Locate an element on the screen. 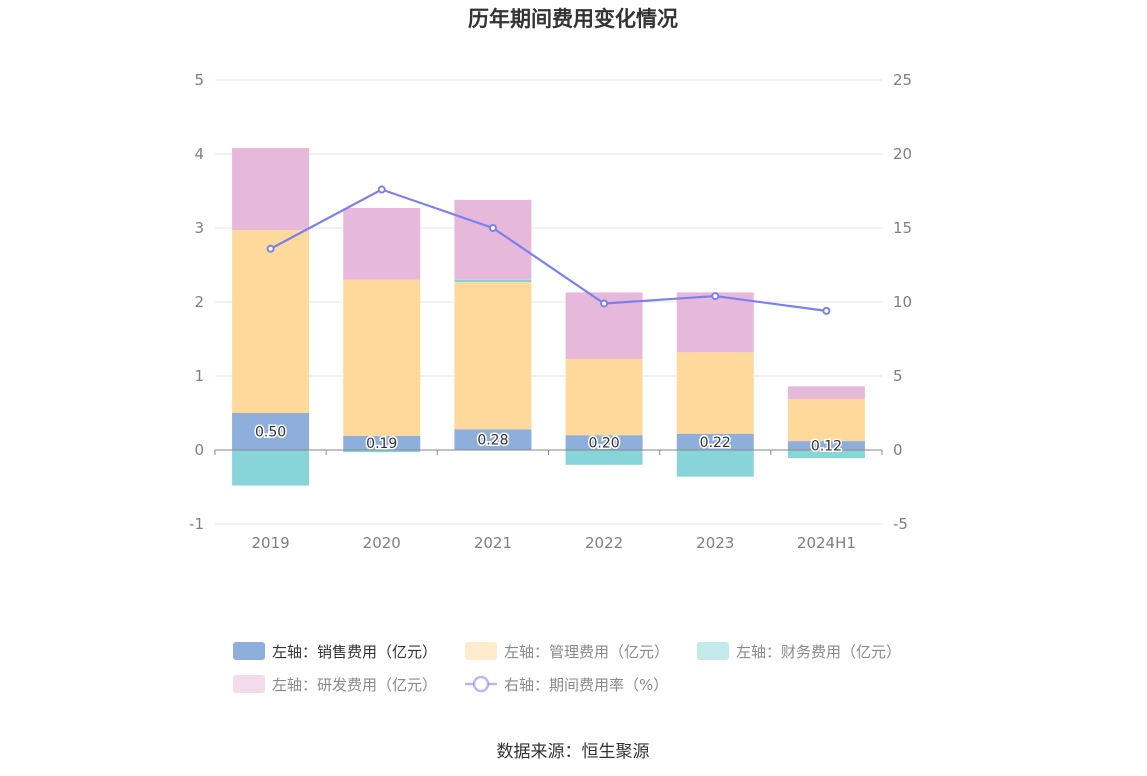 Image resolution: width=1147 pixels, height=776 pixels. rate-line is located at coordinates (548, 250).